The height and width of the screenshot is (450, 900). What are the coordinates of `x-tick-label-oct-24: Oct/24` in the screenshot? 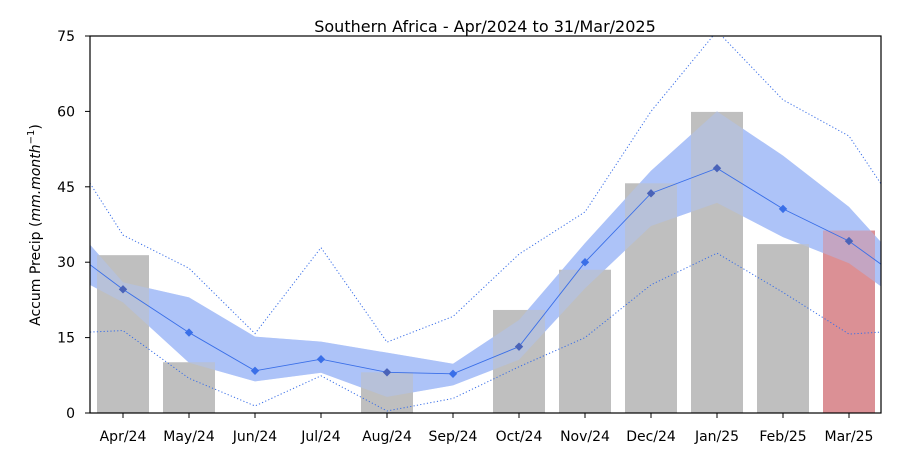 It's located at (519, 437).